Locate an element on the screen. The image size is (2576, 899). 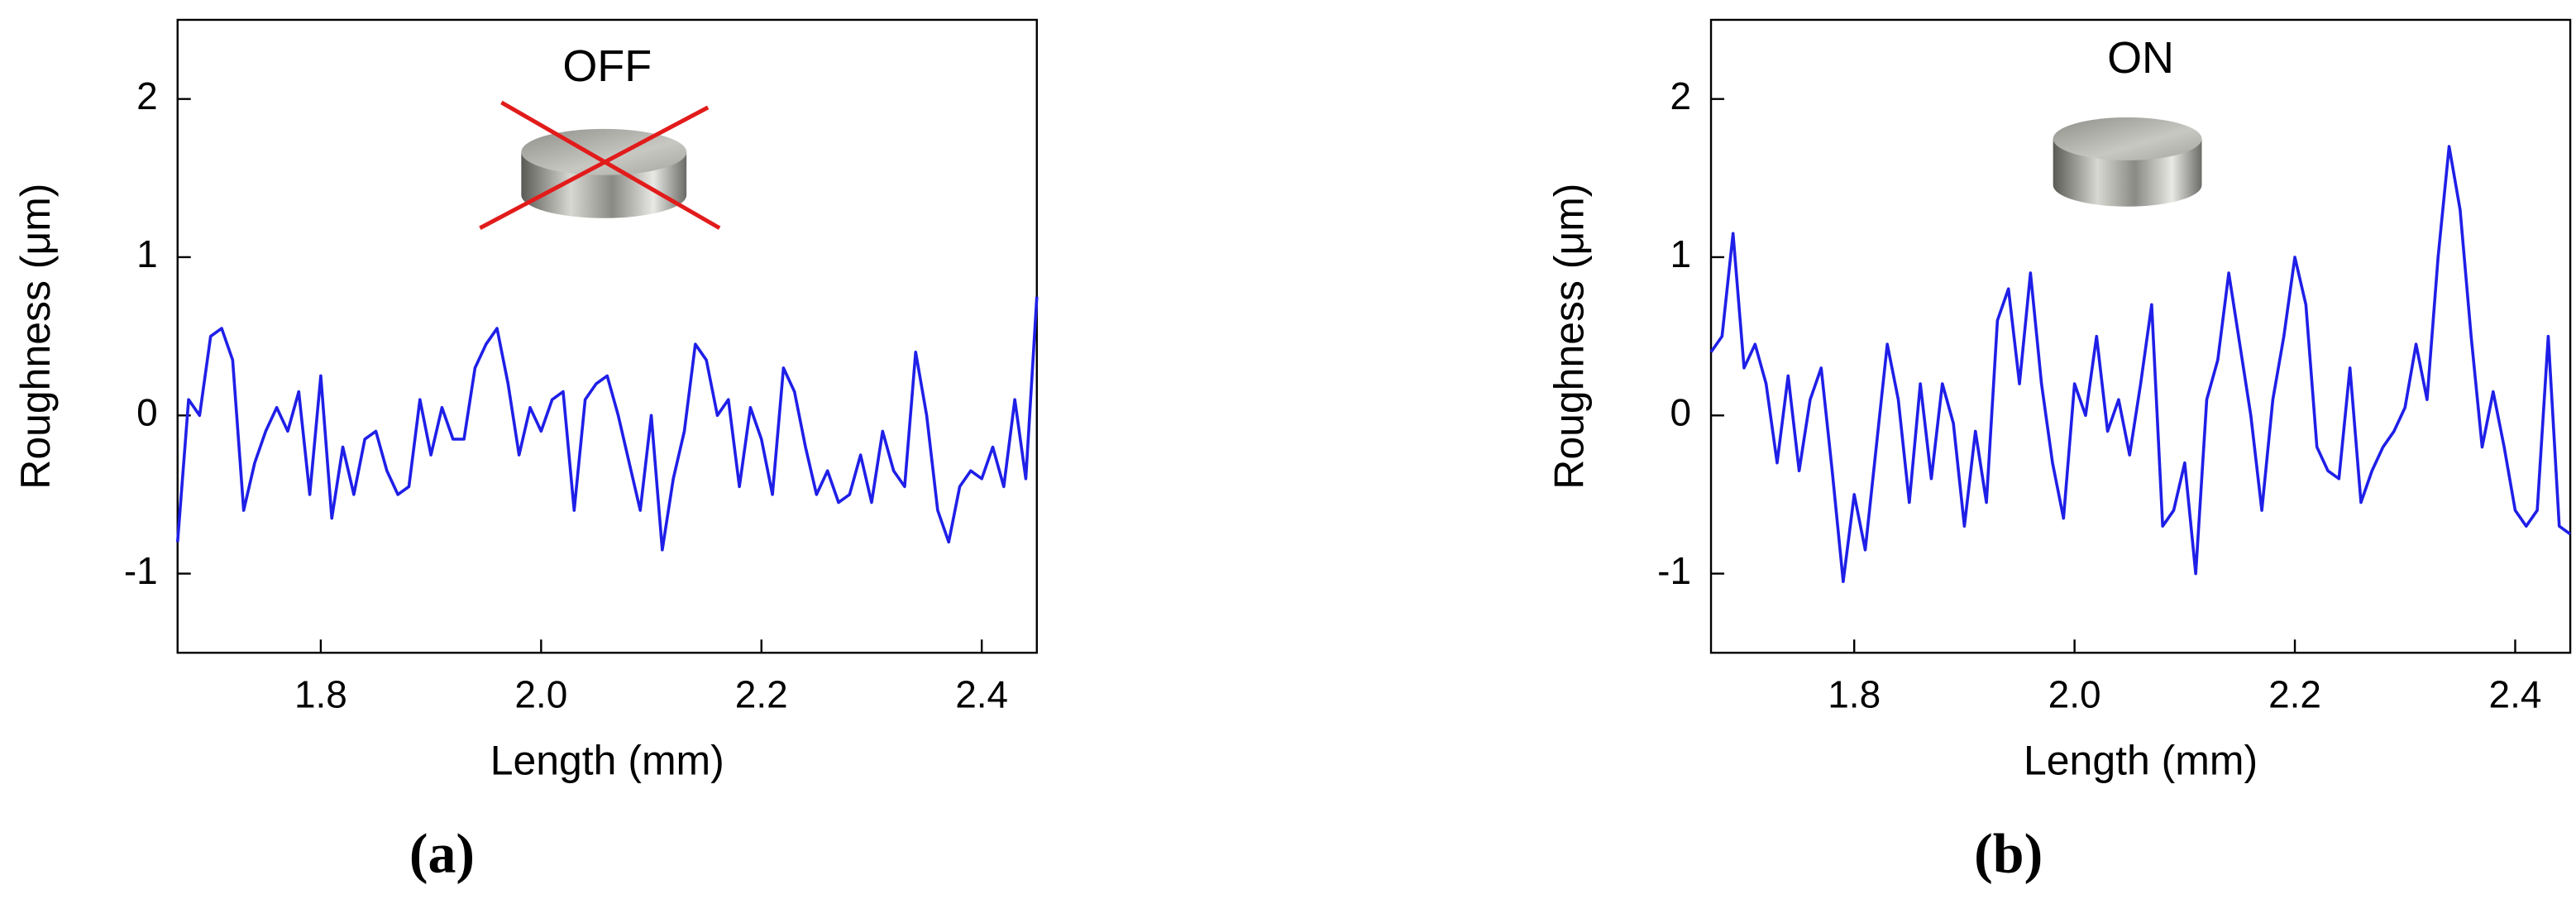
roughness-line is located at coordinates (607, 424).